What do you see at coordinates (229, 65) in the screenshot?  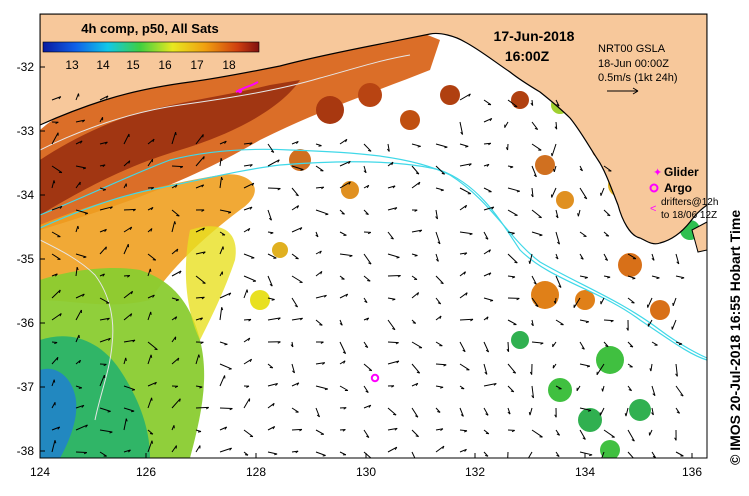 I see `colorbar-tick: 18` at bounding box center [229, 65].